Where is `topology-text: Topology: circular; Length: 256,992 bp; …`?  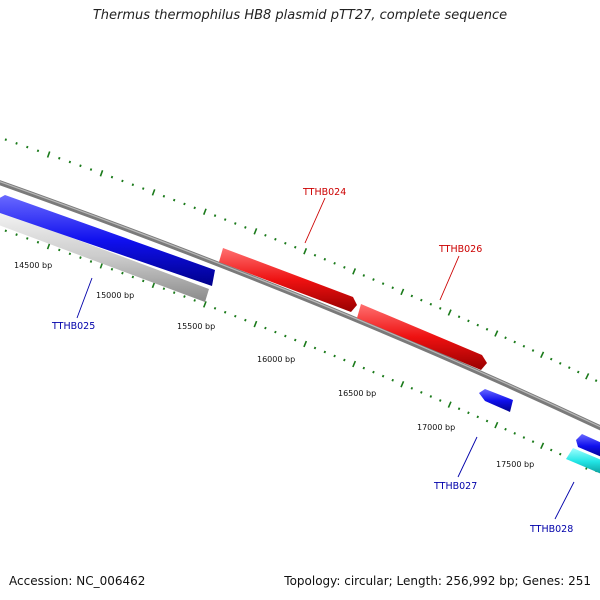 topology-text: Topology: circular; Length: 256,992 bp; … is located at coordinates (437, 581).